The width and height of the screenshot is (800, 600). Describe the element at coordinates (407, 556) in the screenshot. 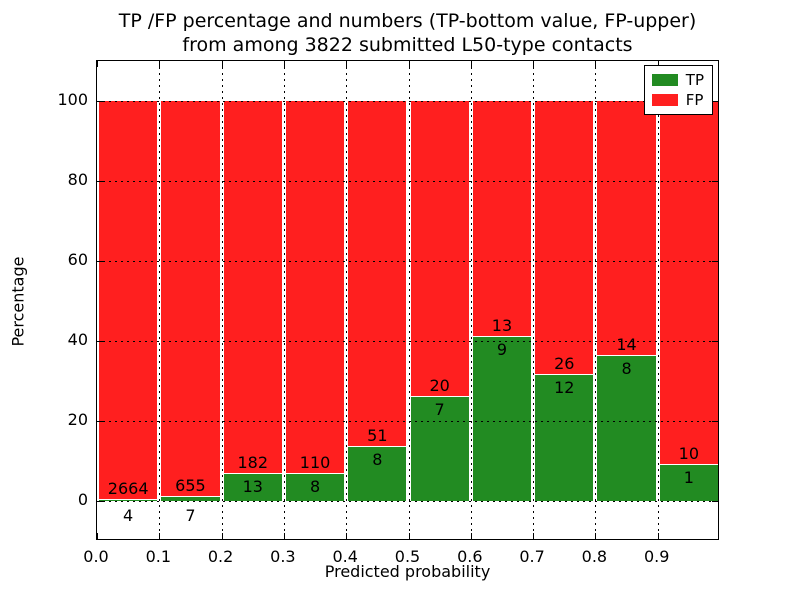

I see `x-tick-label: 0.5` at that location.